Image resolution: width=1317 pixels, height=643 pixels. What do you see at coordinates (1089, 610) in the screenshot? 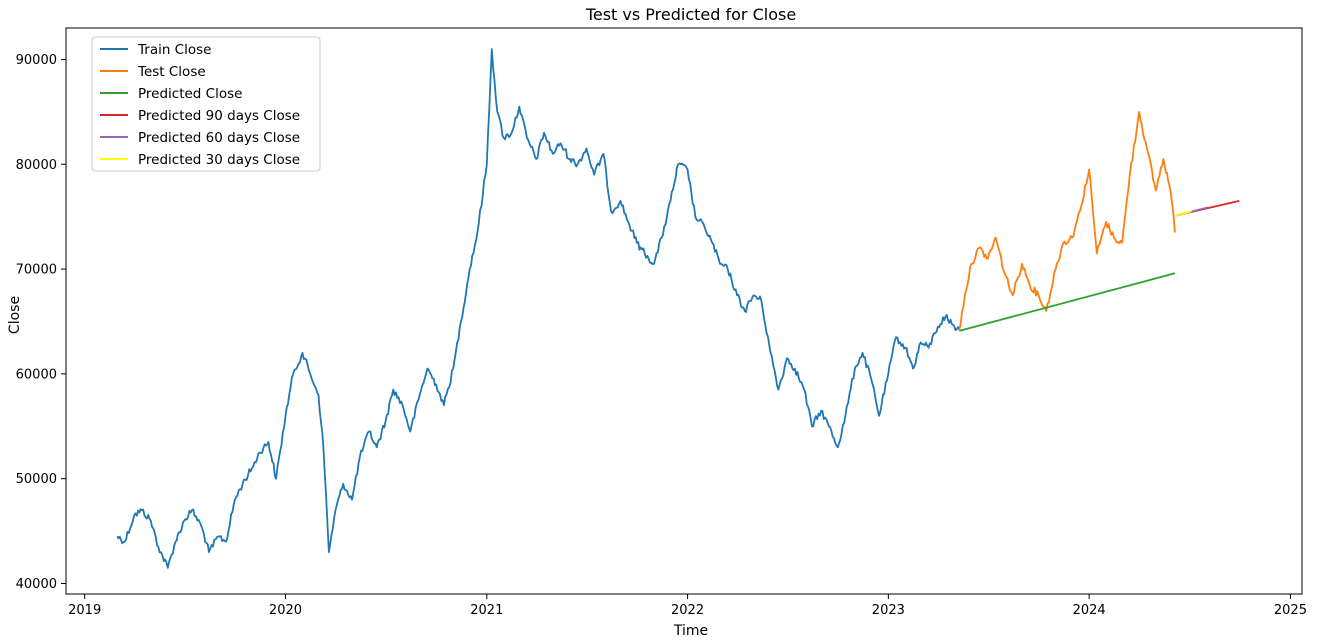
I see `x-tick-label: 2024` at bounding box center [1089, 610].